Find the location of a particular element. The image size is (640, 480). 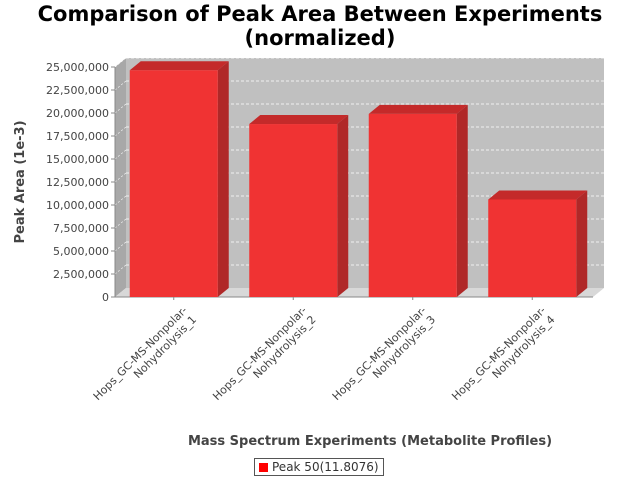

plot-floor is located at coordinates (359, 292).